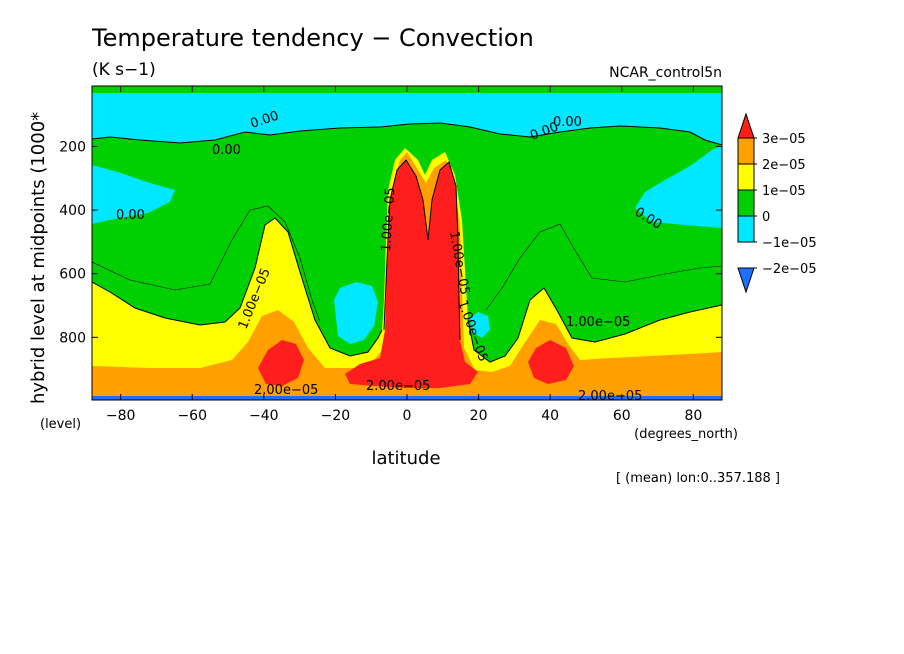 The image size is (904, 654). I want to click on legend: 3e−05 2e−05 1e−05 0 −1e−05 −2e−05, so click(777, 203).